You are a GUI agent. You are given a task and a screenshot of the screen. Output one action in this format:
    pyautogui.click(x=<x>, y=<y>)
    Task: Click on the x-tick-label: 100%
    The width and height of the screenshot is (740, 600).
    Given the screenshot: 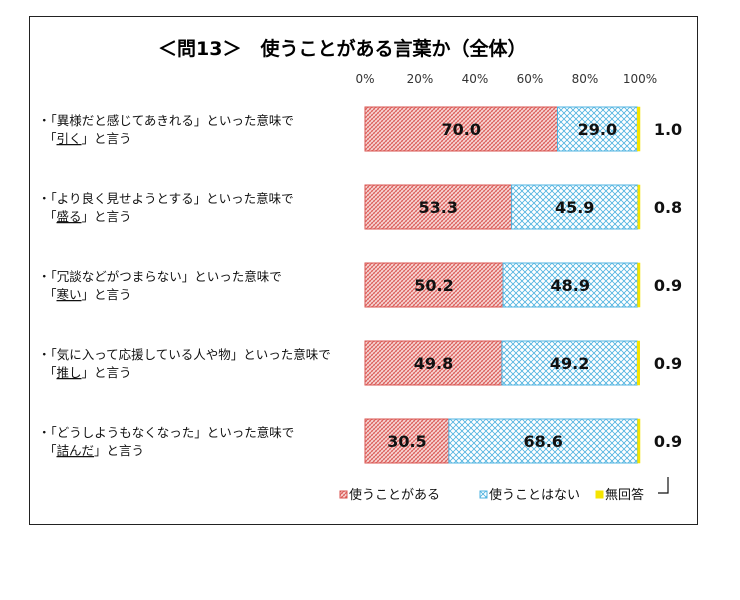 What is the action you would take?
    pyautogui.click(x=640, y=79)
    